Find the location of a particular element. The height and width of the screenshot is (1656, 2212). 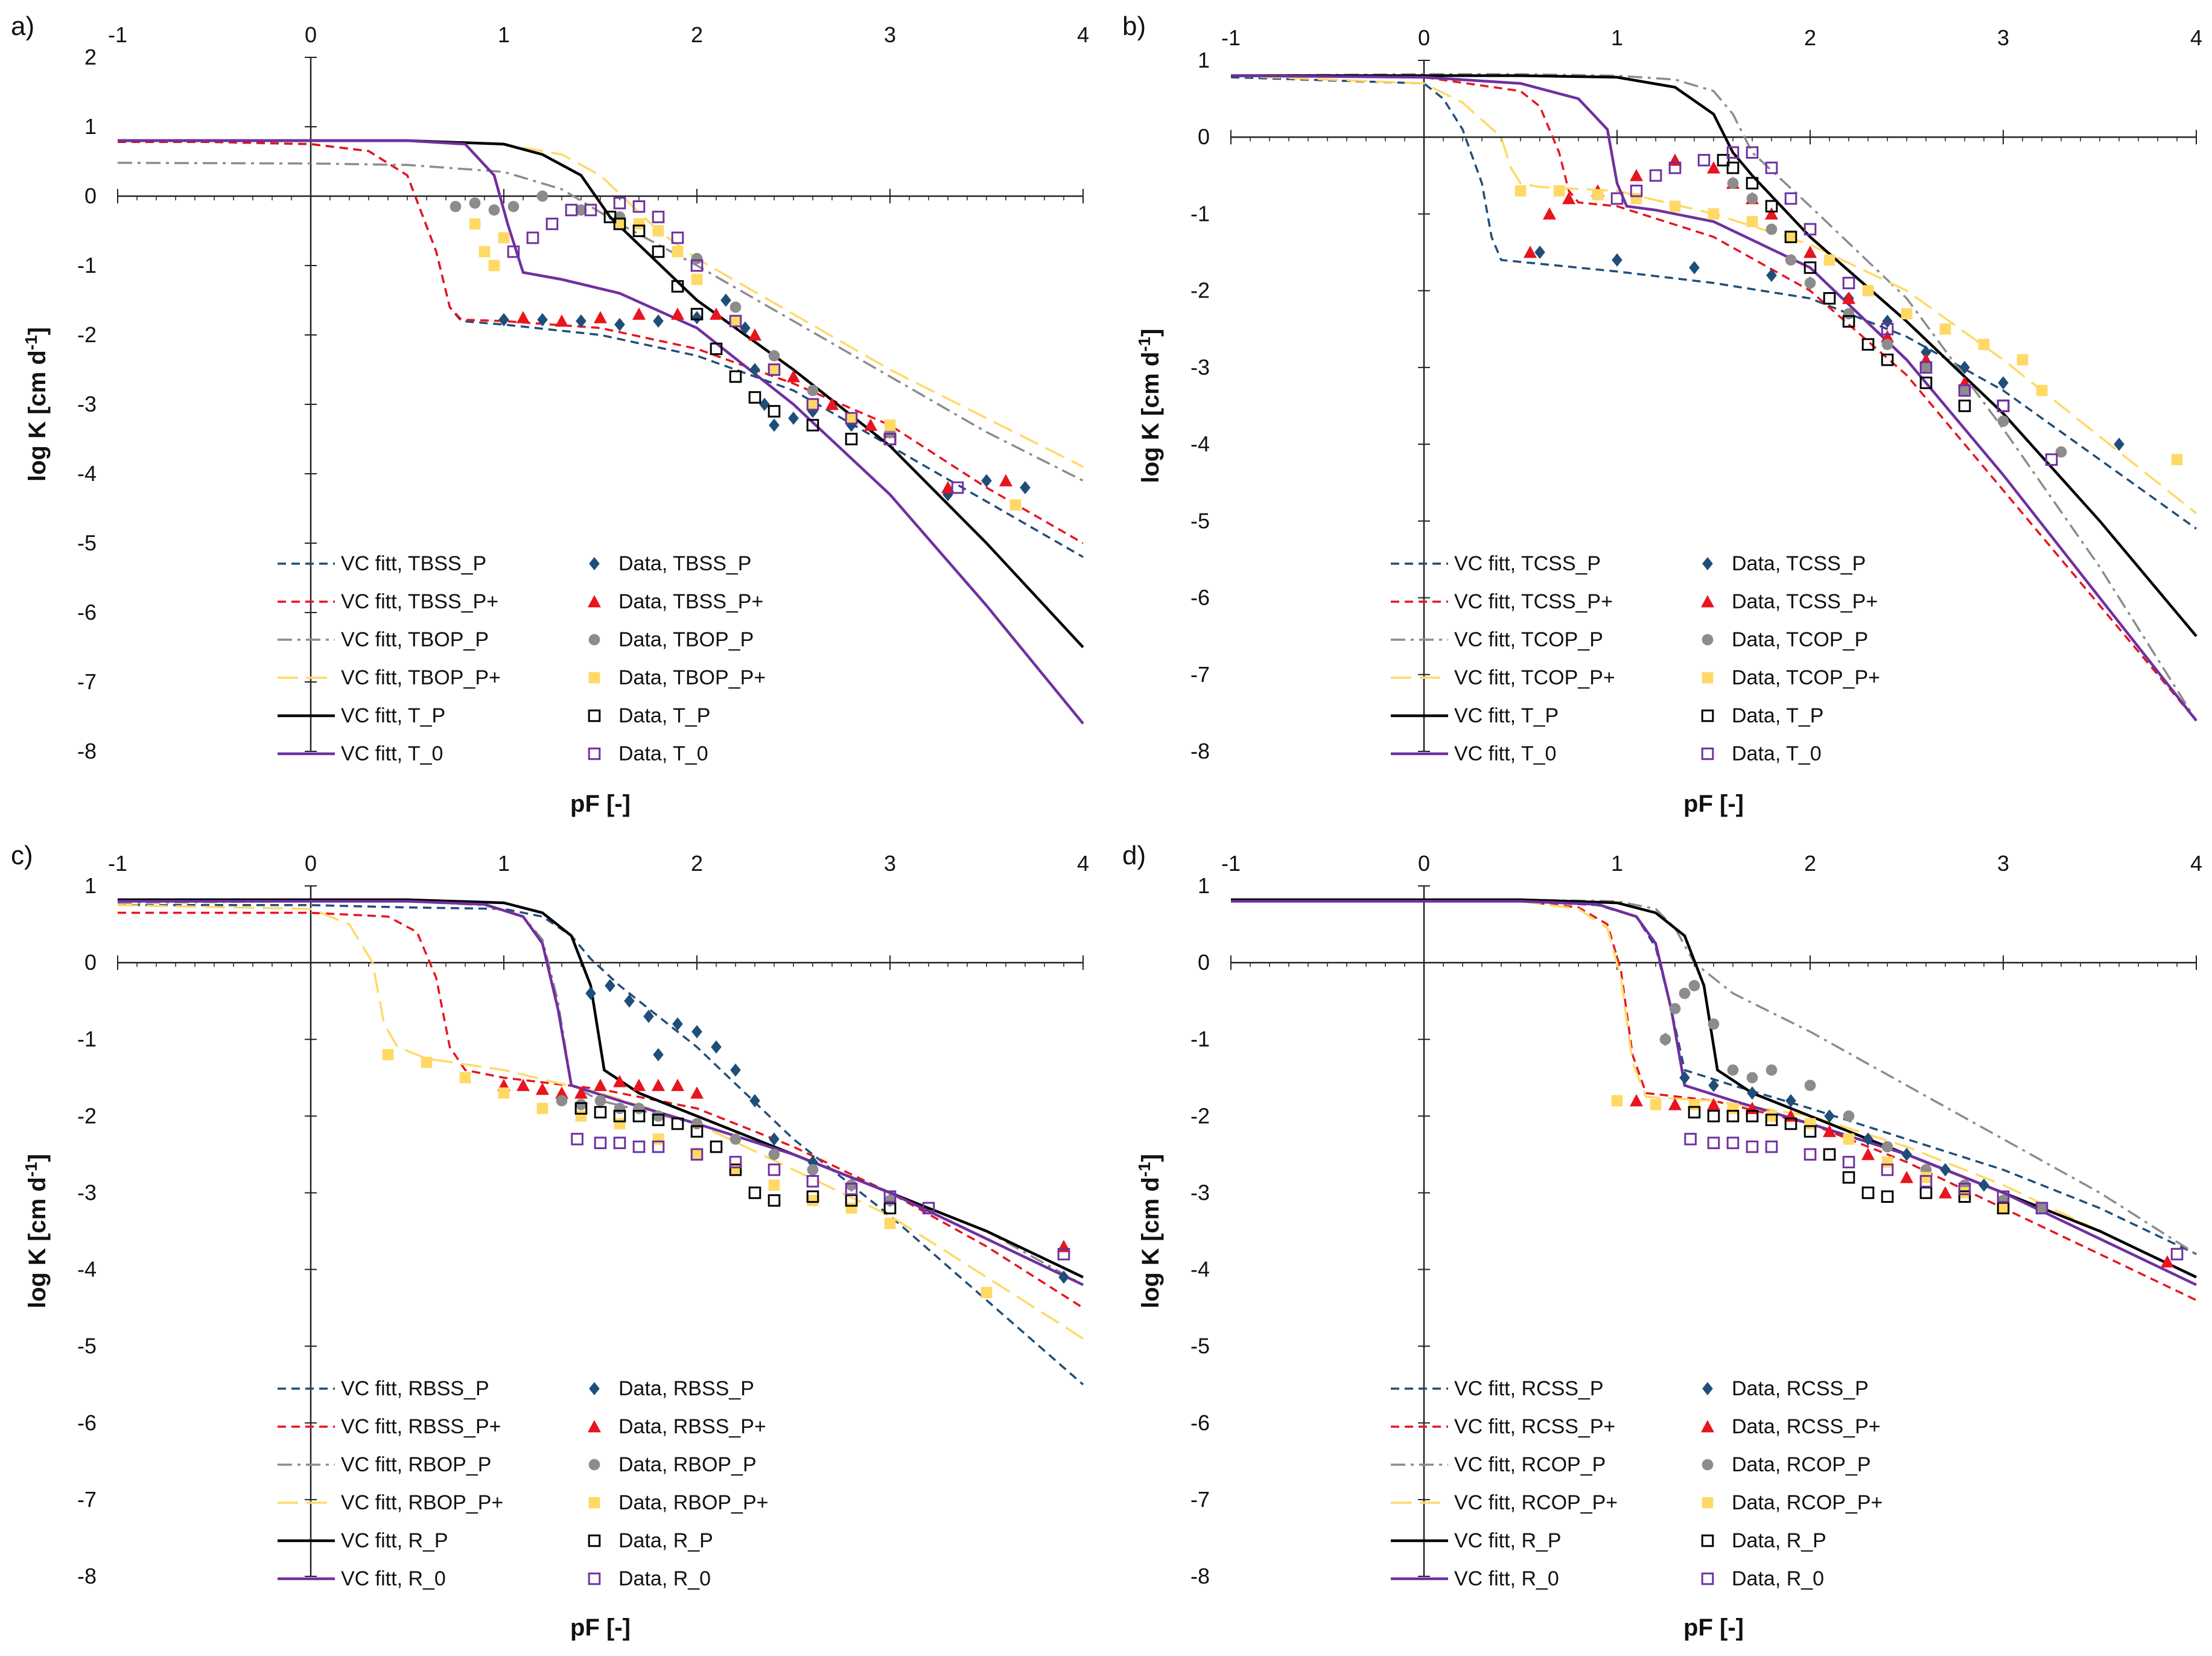

y-tick-label: -1 is located at coordinates (87, 266).